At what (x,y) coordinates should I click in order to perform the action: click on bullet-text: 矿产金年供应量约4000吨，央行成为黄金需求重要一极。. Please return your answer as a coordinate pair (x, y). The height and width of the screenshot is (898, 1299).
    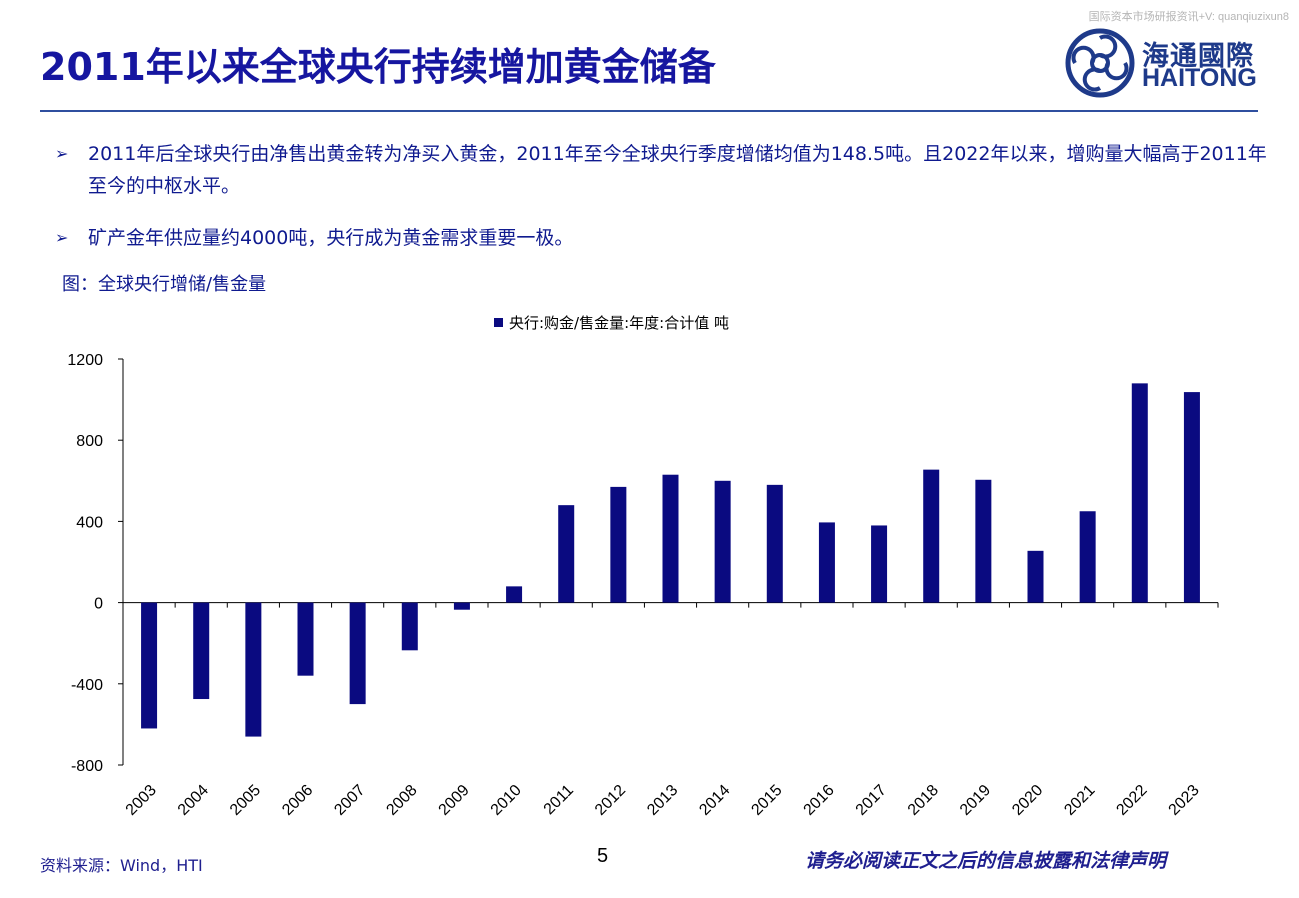
    Looking at the image, I should click on (331, 238).